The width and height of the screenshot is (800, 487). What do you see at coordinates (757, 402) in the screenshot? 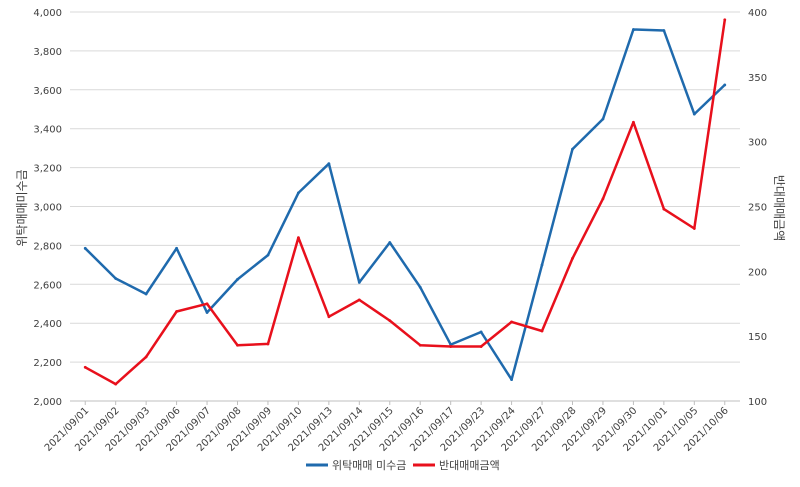
I see `right-tick-label: 100` at bounding box center [757, 402].